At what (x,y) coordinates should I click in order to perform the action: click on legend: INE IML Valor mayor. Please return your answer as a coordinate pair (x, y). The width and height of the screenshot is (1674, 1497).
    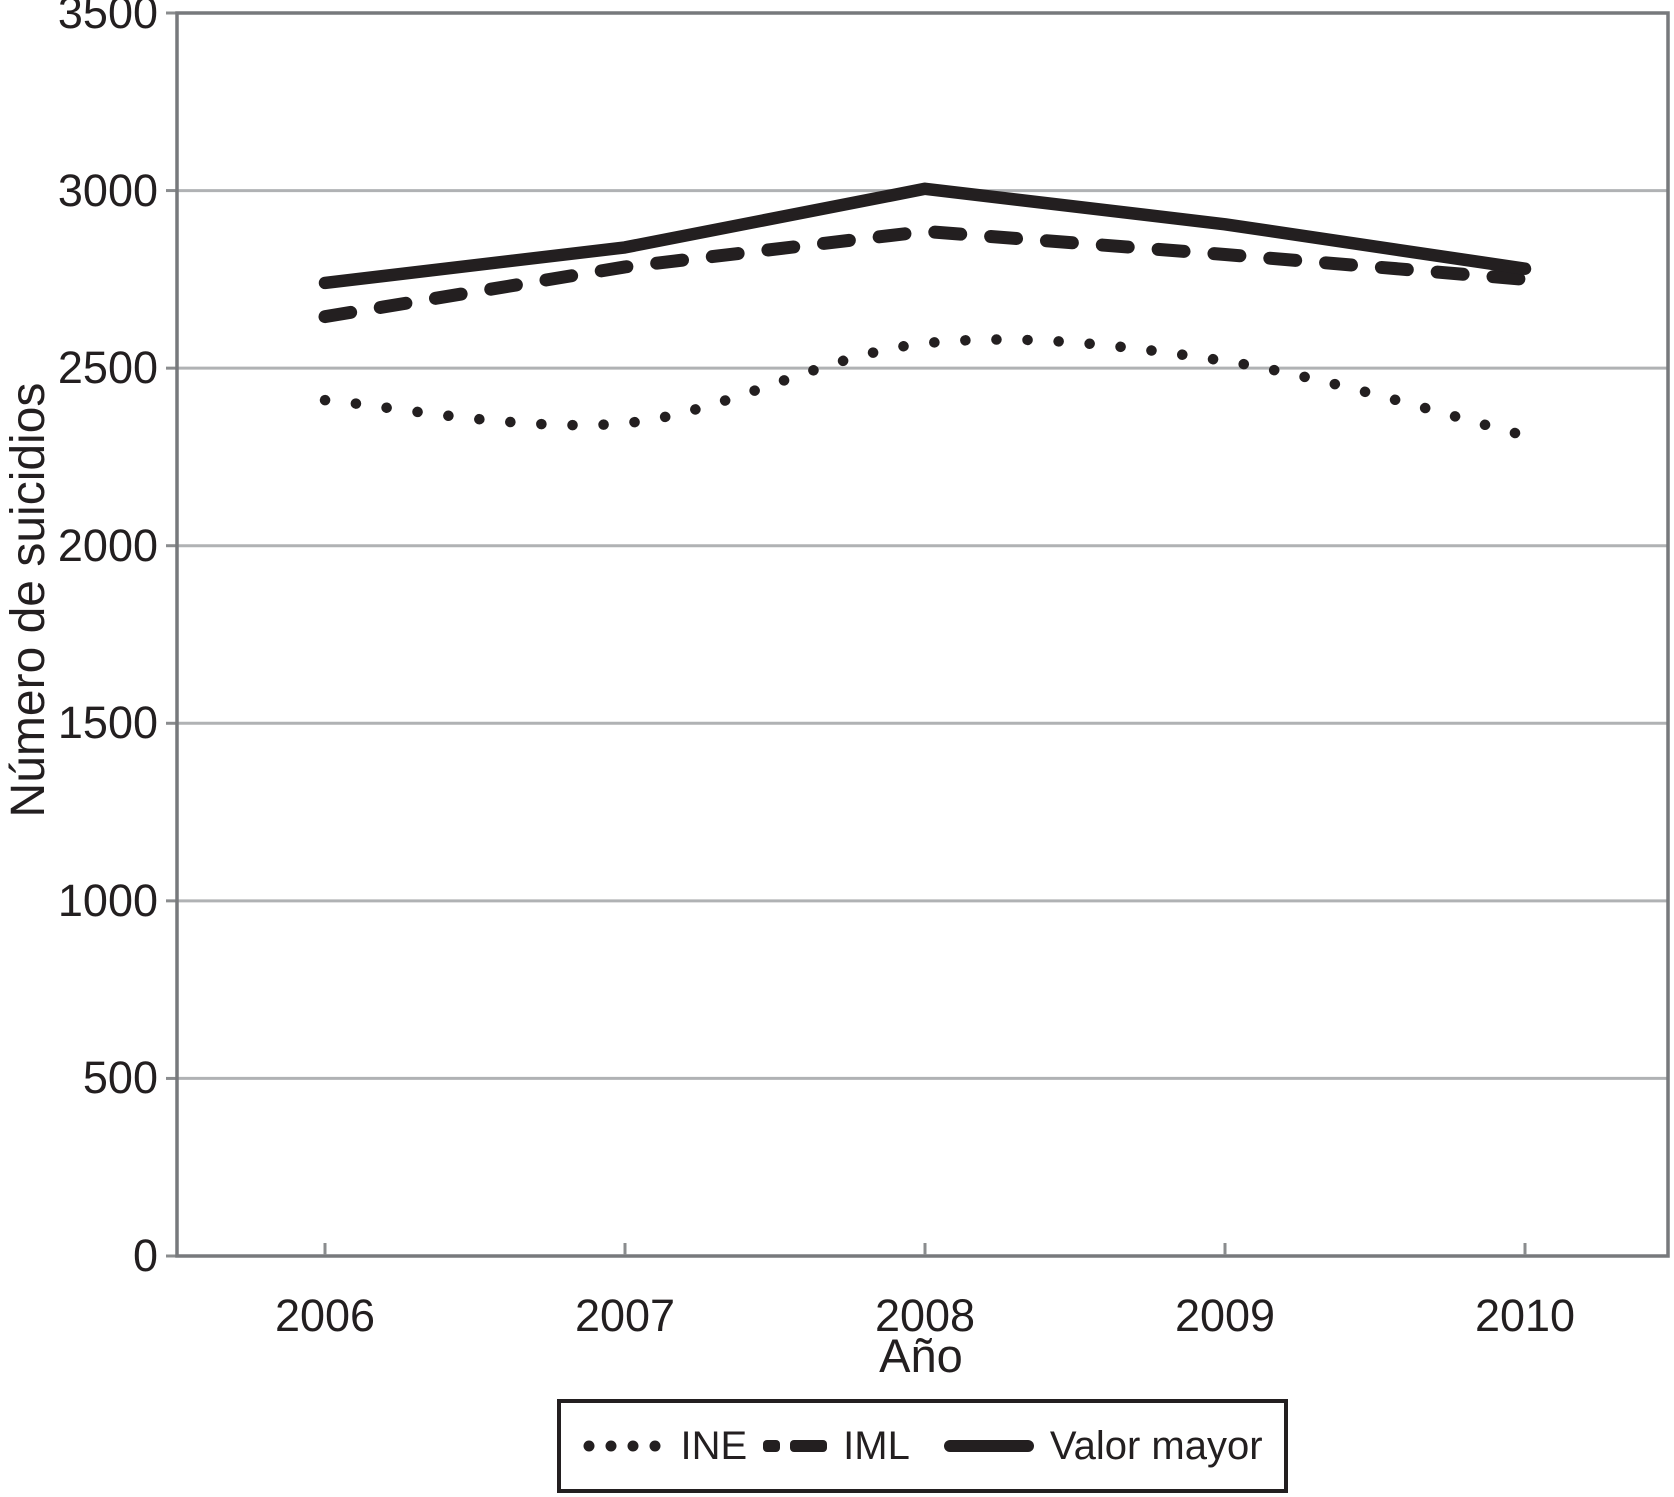
    Looking at the image, I should click on (922, 1446).